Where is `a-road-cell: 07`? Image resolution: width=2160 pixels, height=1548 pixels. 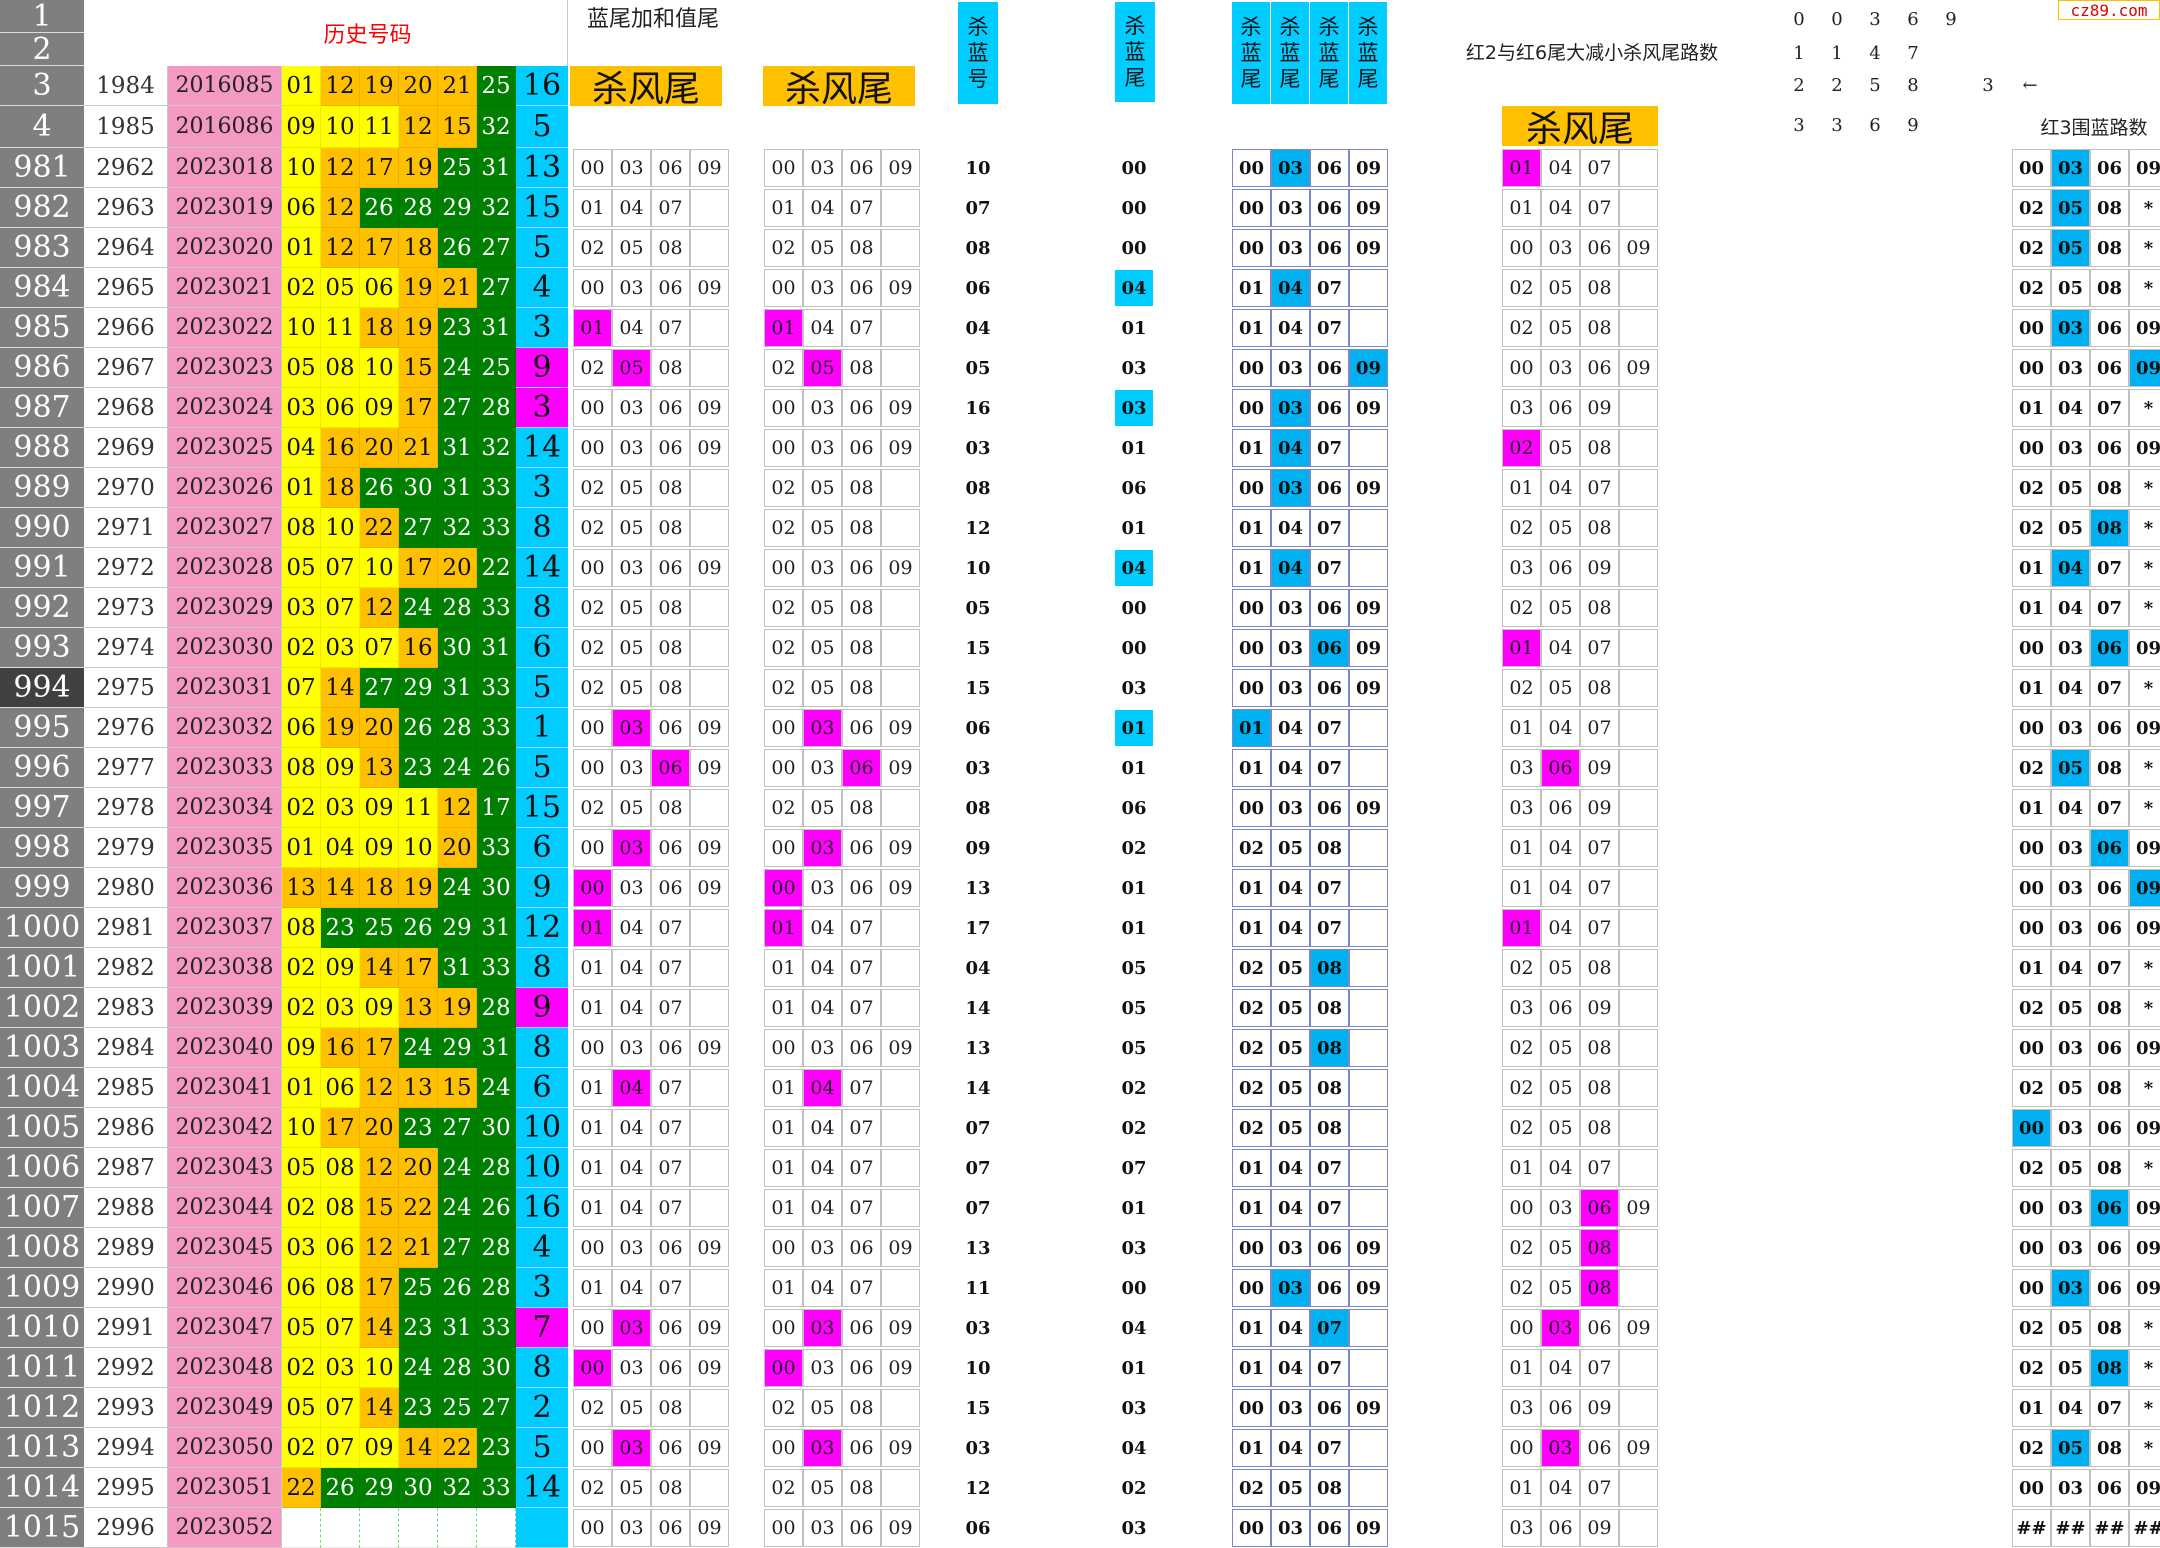 a-road-cell: 07 is located at coordinates (670, 1288).